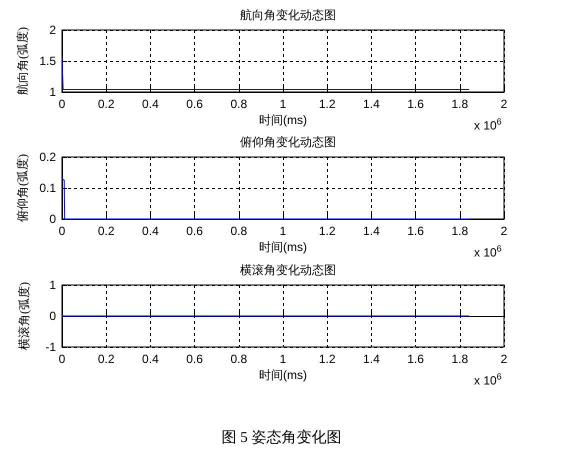 This screenshot has width=563, height=454. What do you see at coordinates (22, 61) in the screenshot?
I see `y-axis-title: 航向角(弧度)` at bounding box center [22, 61].